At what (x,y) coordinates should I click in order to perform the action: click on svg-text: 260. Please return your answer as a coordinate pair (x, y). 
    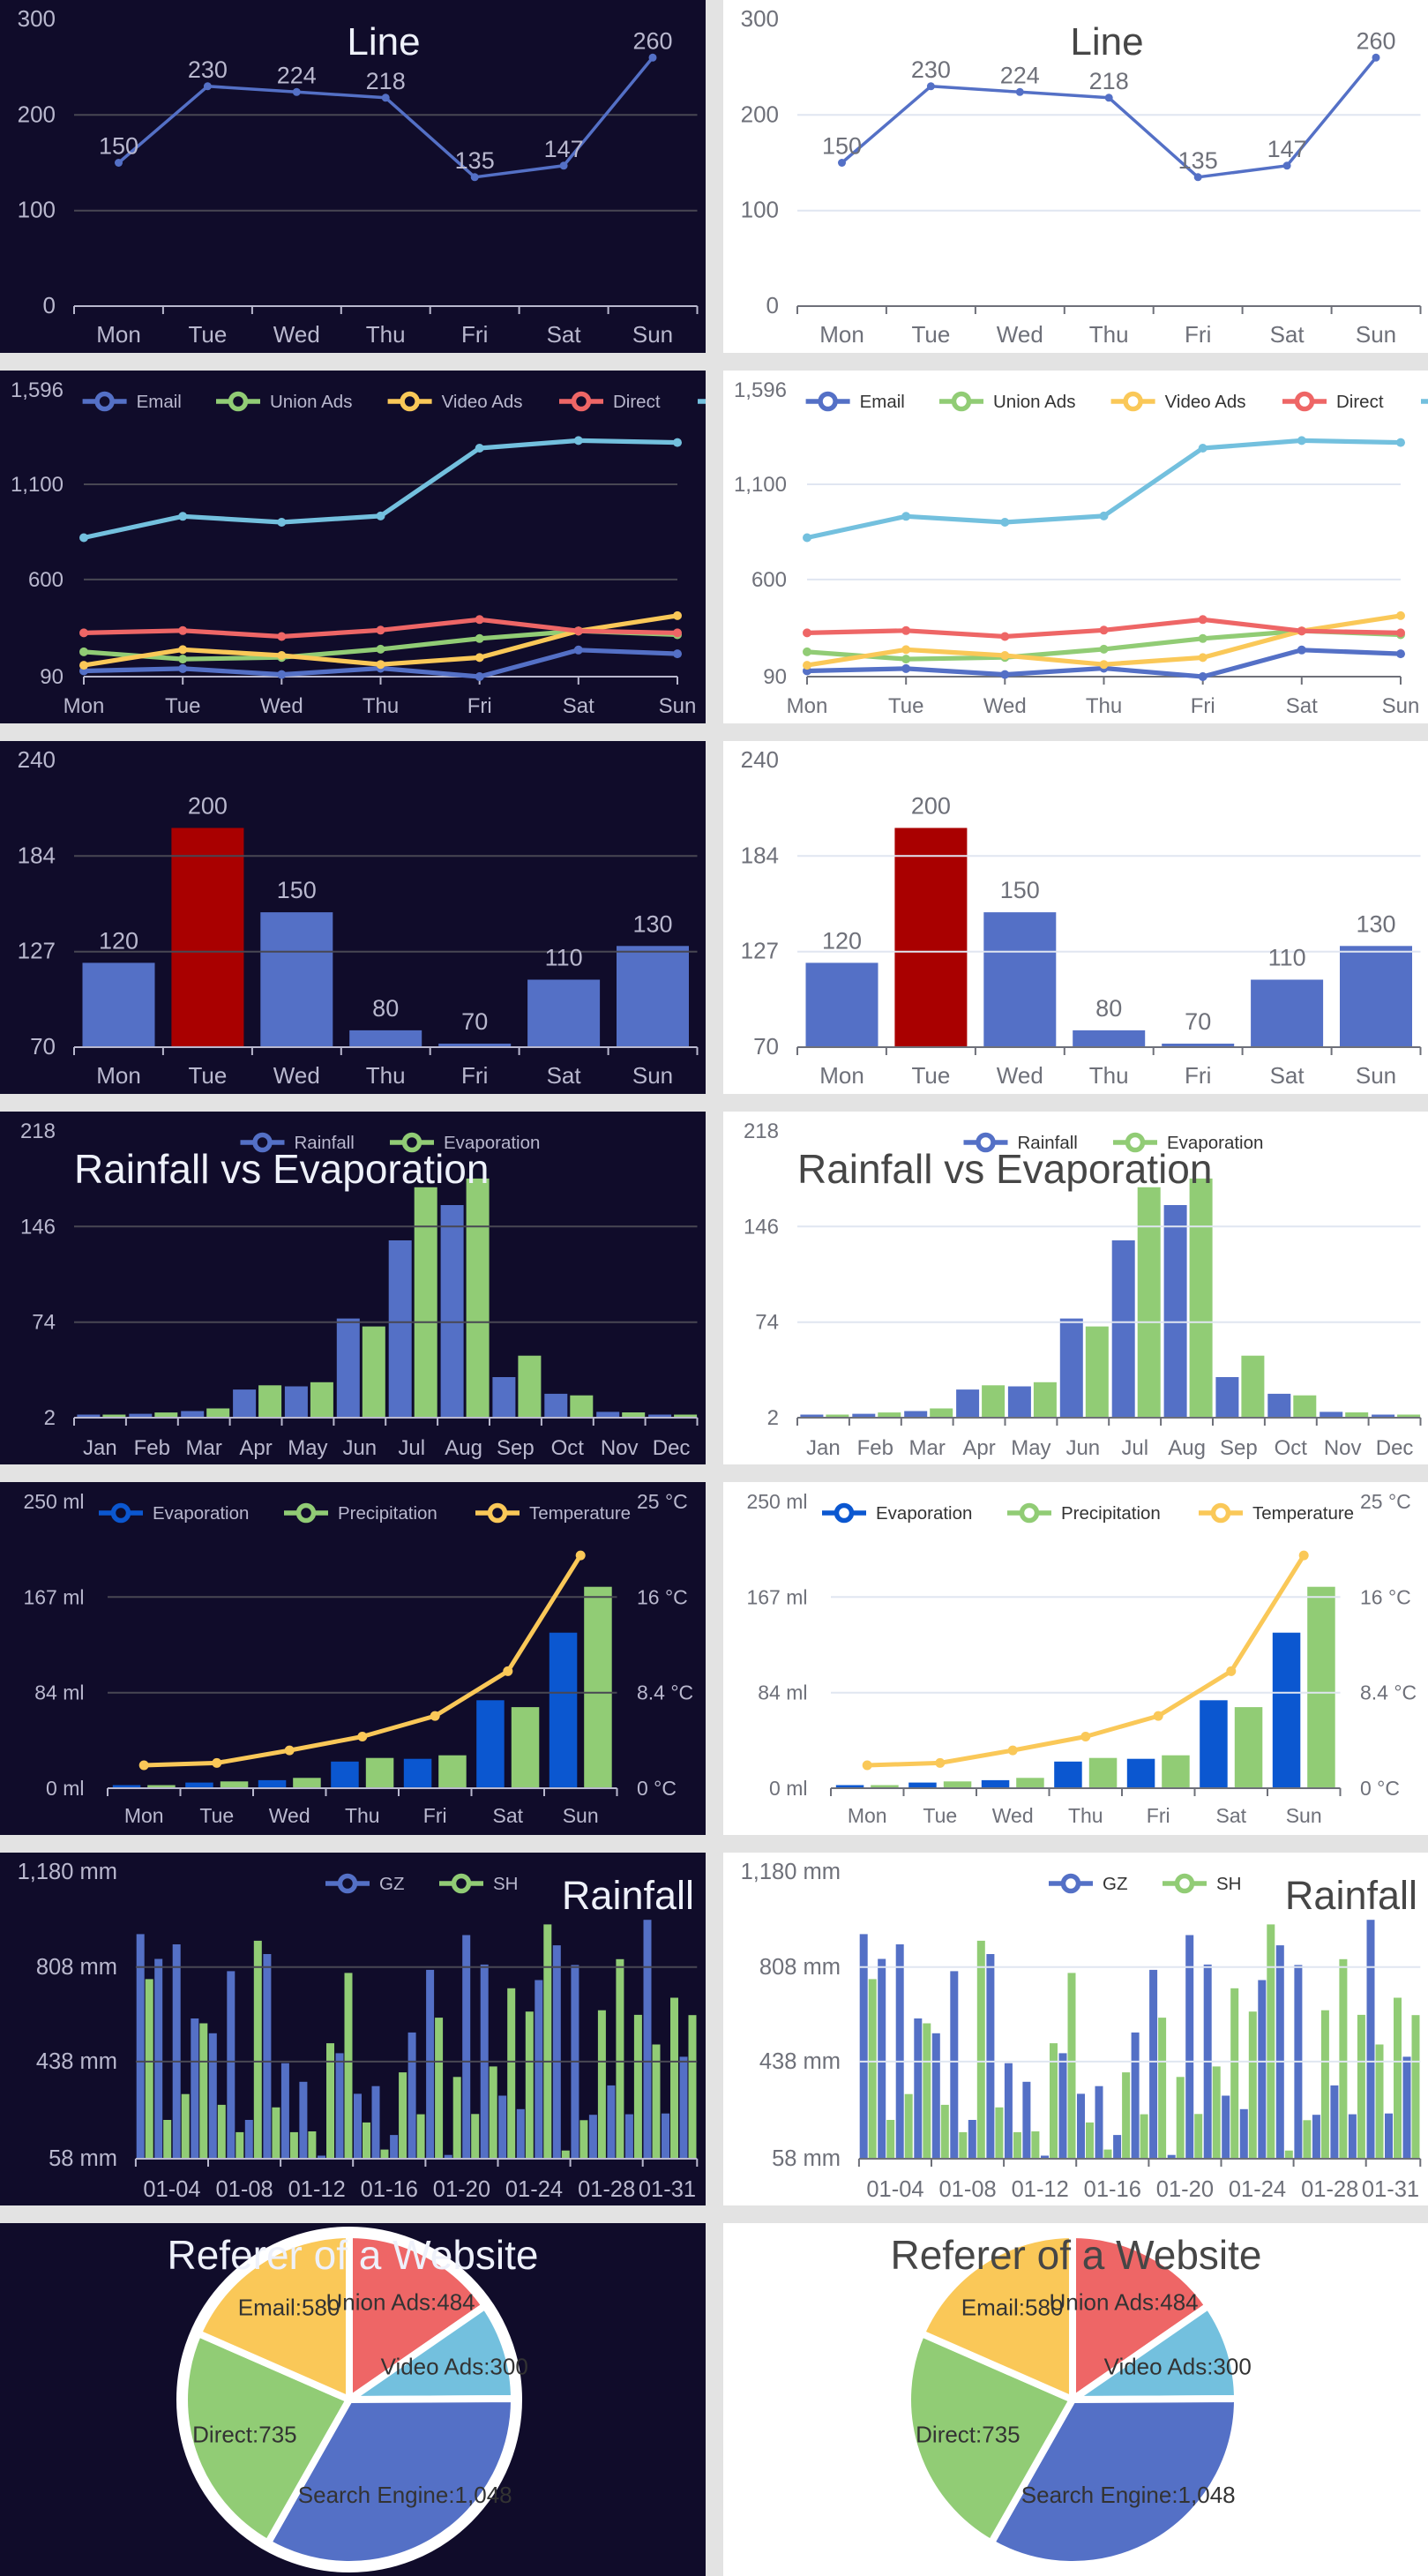
    Looking at the image, I should click on (1375, 40).